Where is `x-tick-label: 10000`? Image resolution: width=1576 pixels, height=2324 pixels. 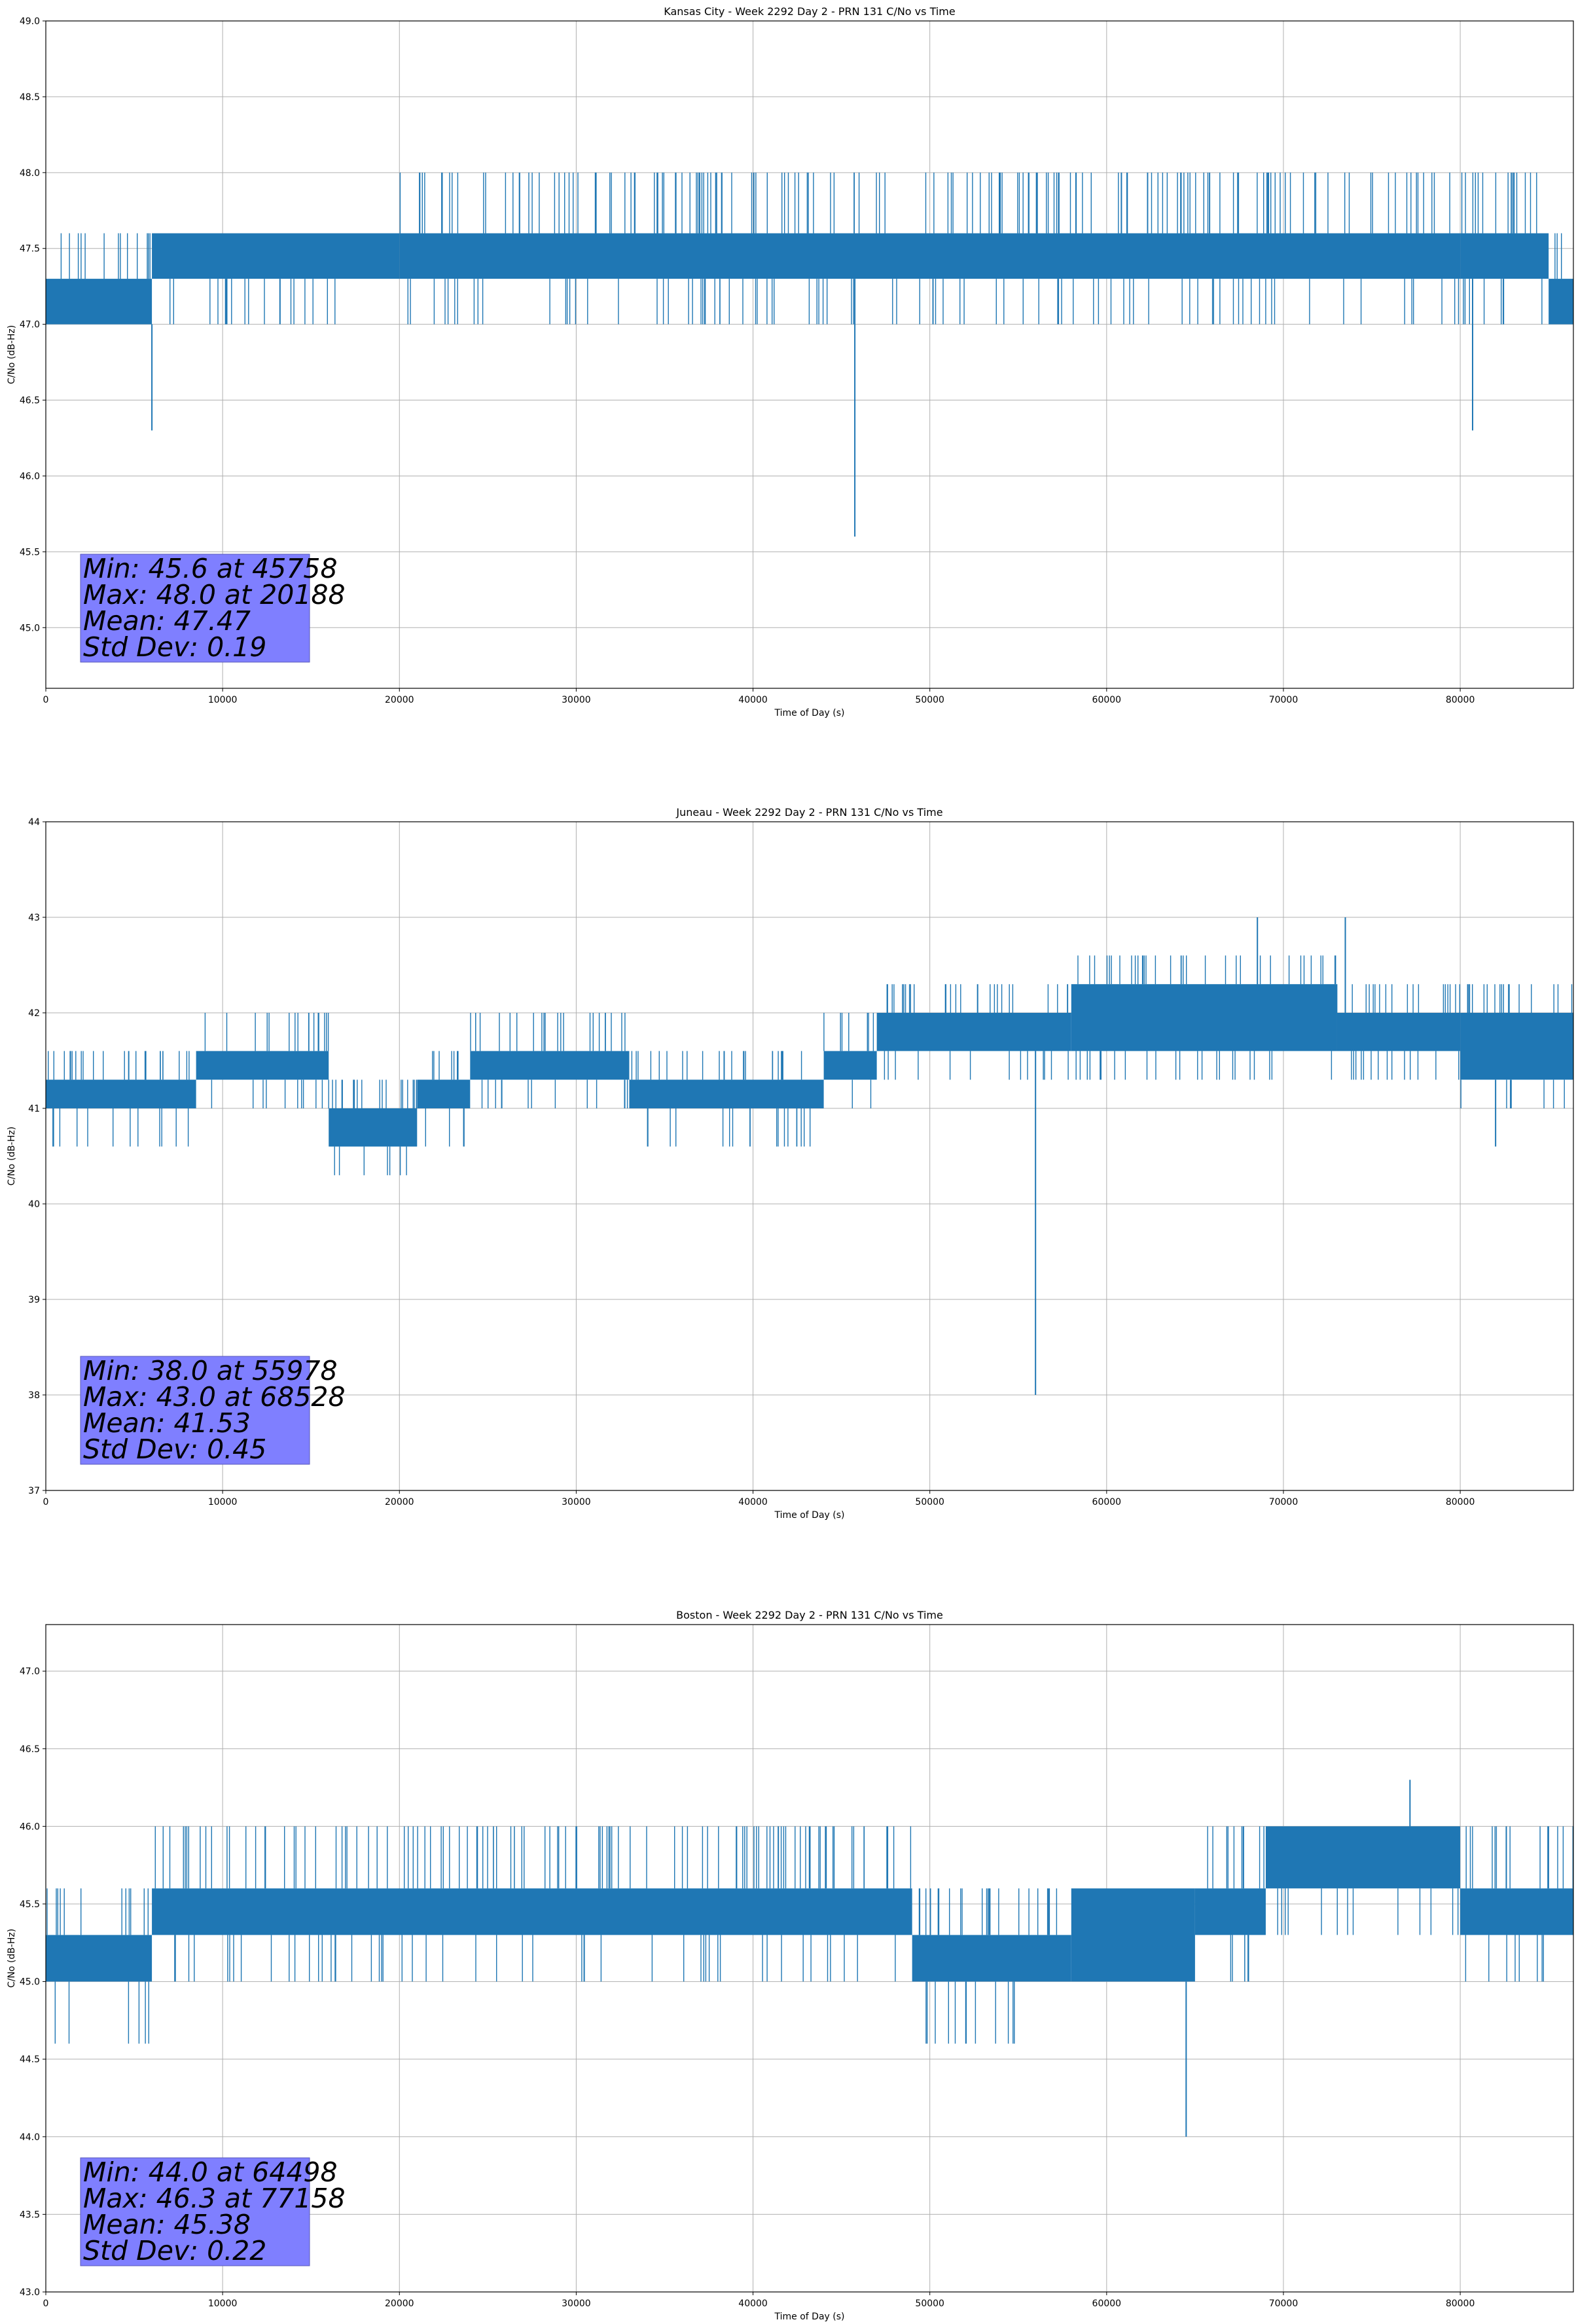
x-tick-label: 10000 is located at coordinates (223, 700).